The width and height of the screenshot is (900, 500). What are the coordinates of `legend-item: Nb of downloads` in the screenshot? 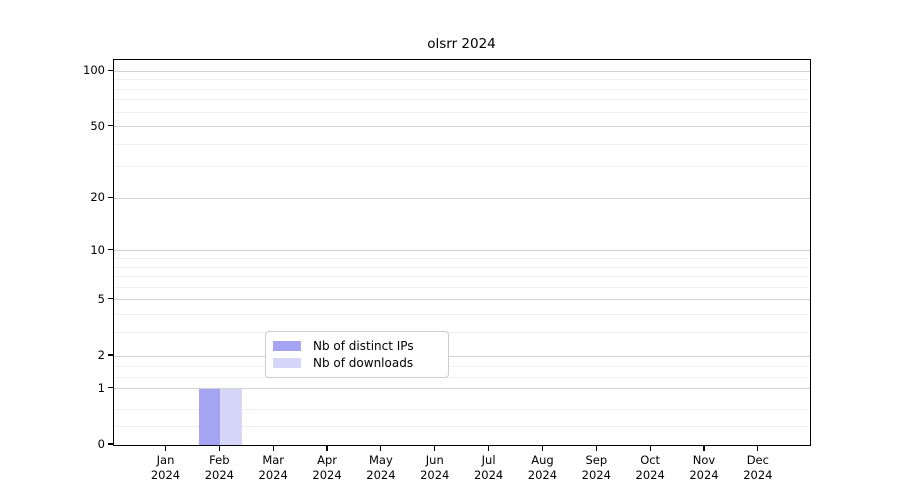 It's located at (356, 364).